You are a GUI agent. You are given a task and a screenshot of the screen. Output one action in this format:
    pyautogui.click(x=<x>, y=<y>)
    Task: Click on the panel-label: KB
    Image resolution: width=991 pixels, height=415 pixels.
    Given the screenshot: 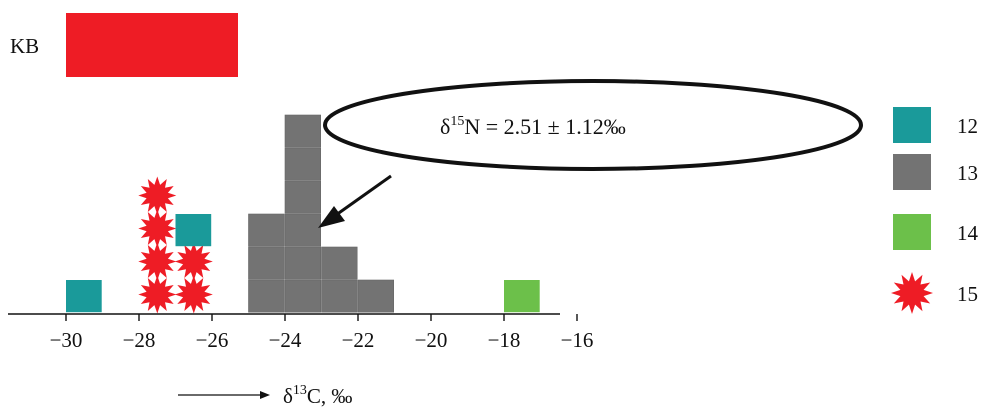 What is the action you would take?
    pyautogui.click(x=24, y=46)
    